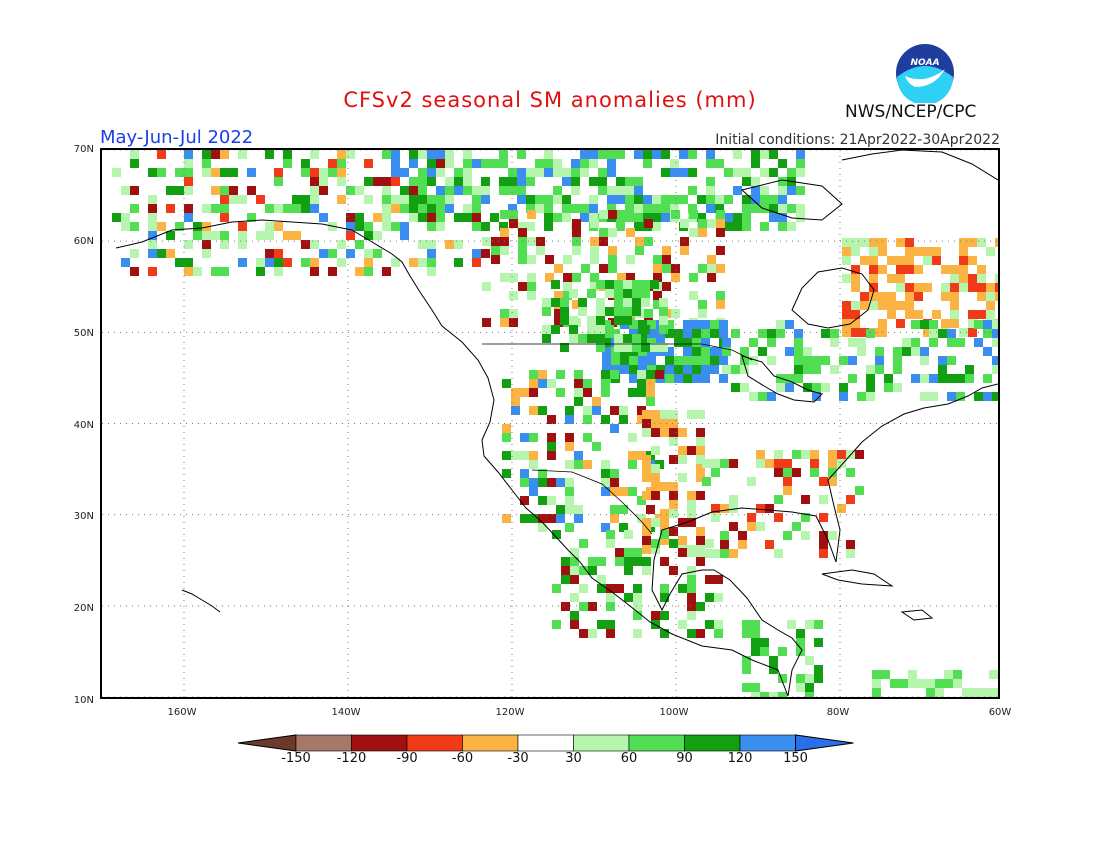 Image resolution: width=1100 pixels, height=850 pixels. What do you see at coordinates (782, 379) in the screenshot?
I see `great-lakes` at bounding box center [782, 379].